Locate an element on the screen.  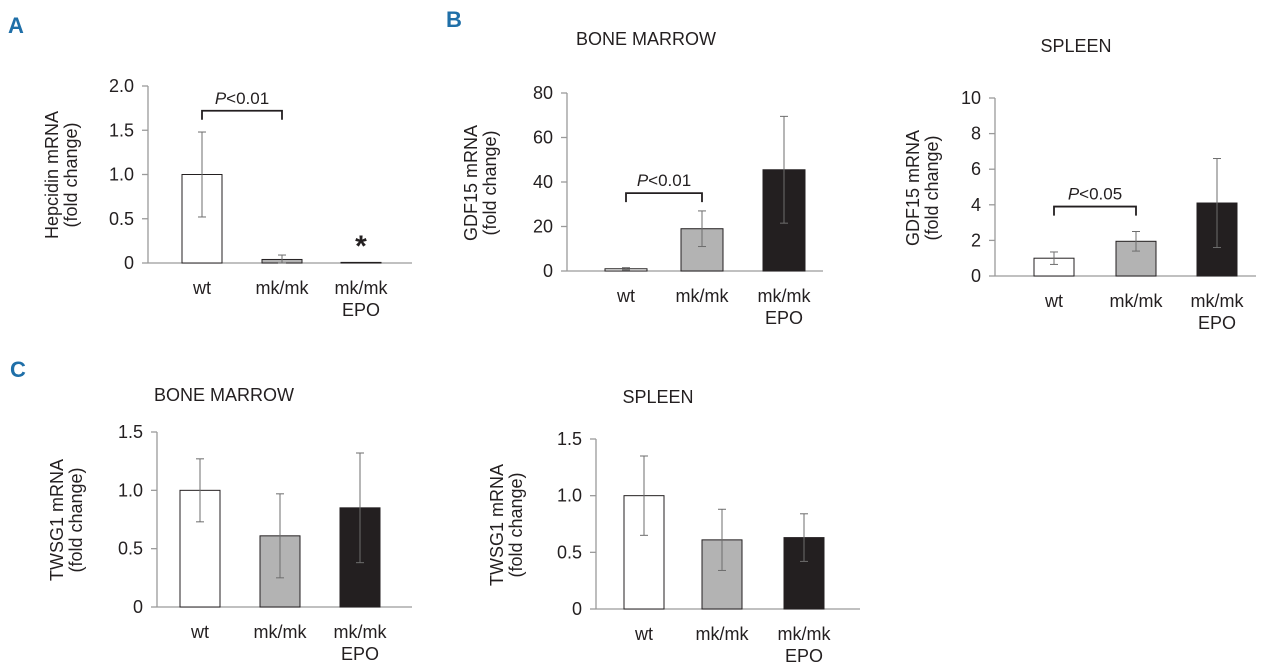
panel-label: A is located at coordinates (16, 25).